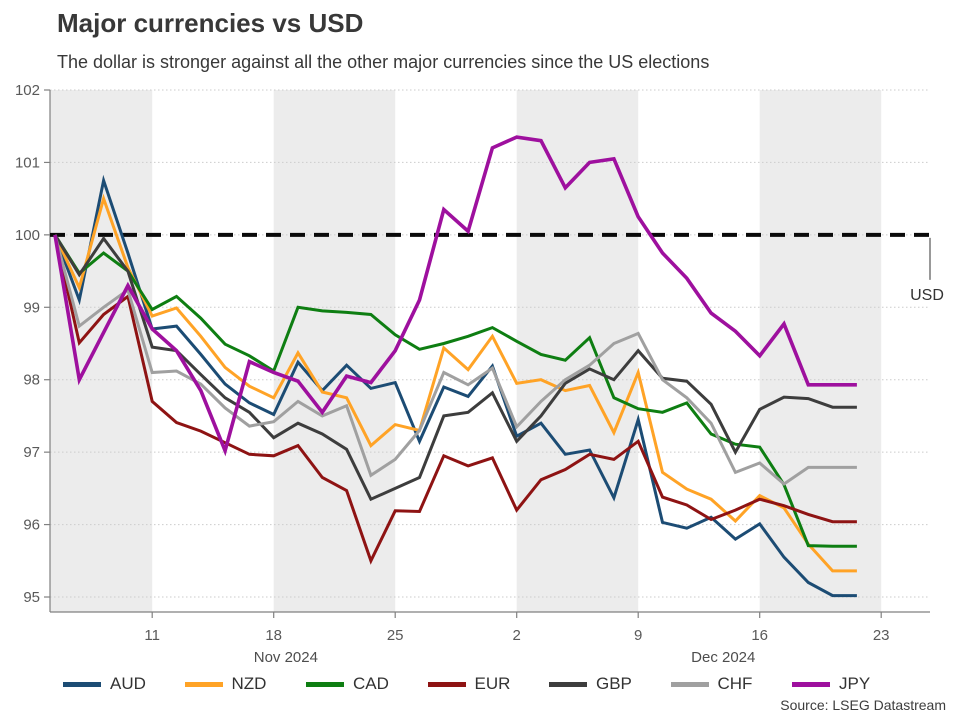 The image size is (960, 720). Describe the element at coordinates (863, 705) in the screenshot. I see `source-credit: Source: LSEG Datastream` at that location.